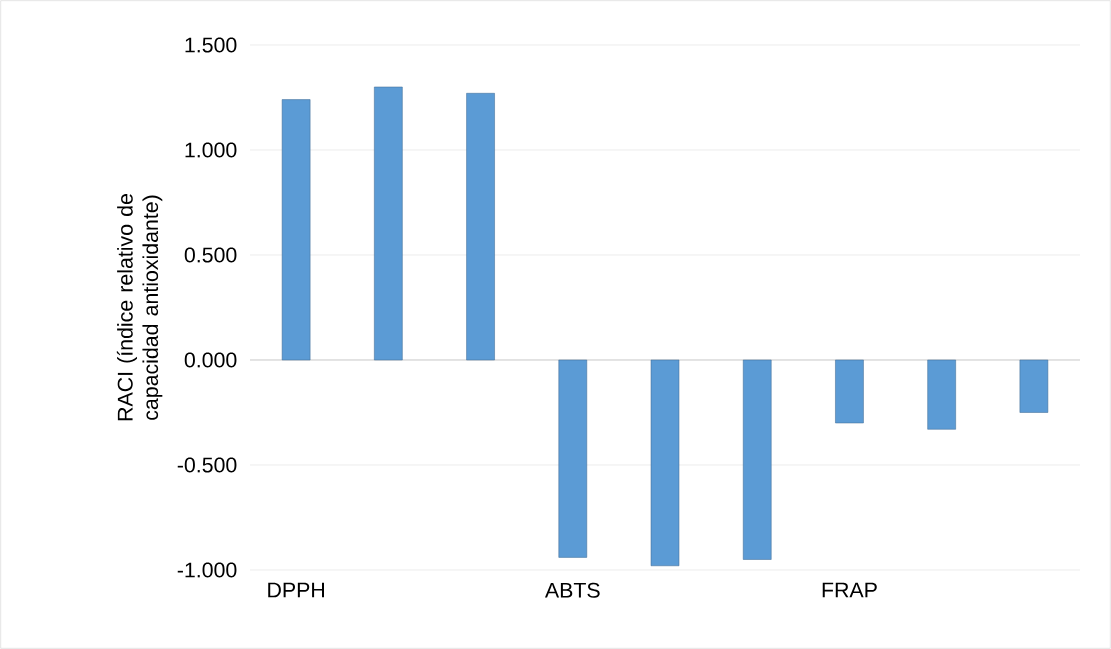 Image resolution: width=1111 pixels, height=649 pixels. I want to click on y-tick-label: 0.500, so click(210, 255).